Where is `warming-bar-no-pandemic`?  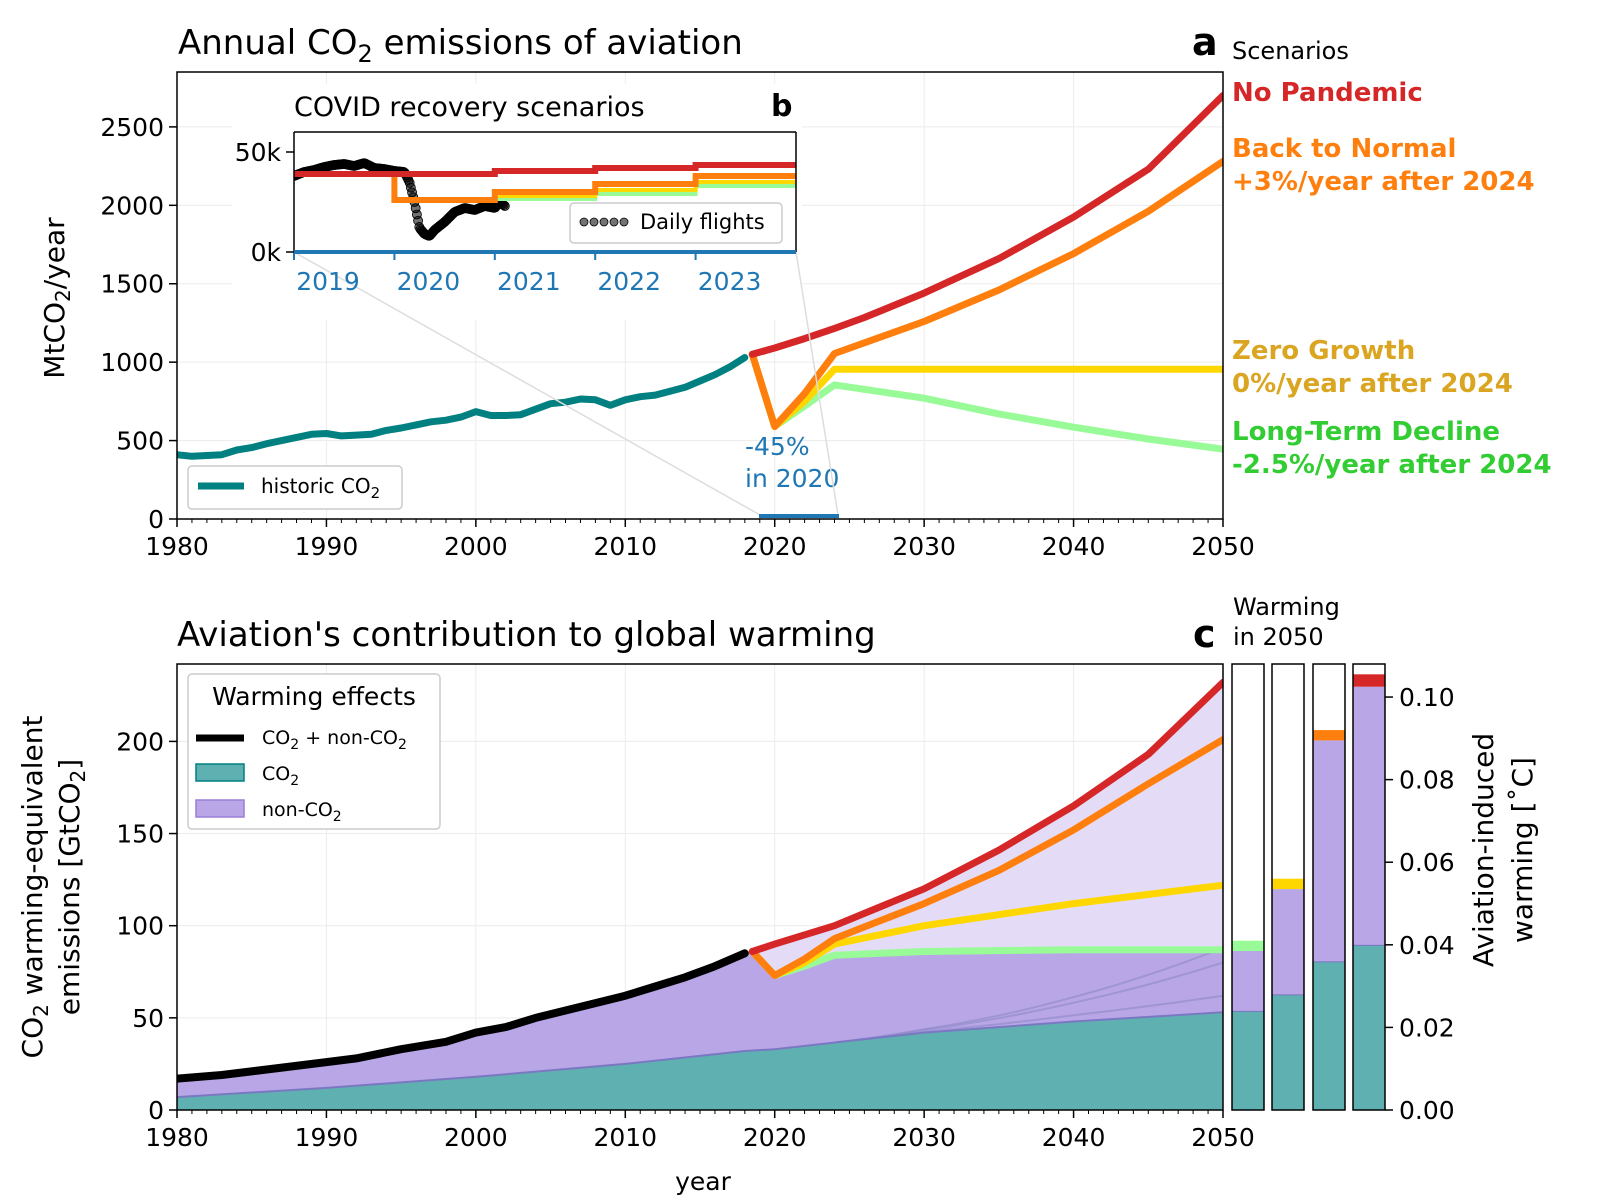 warming-bar-no-pandemic is located at coordinates (1369, 887).